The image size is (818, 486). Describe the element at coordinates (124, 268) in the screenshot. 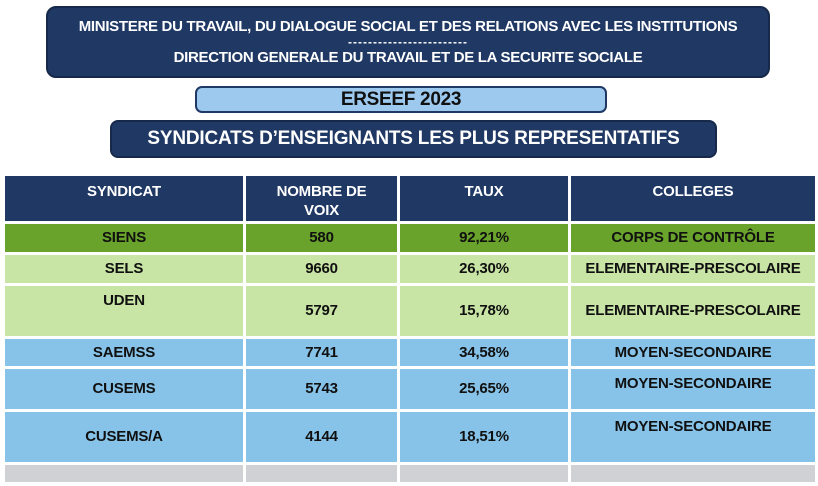

I see `cell-syndicat: SELS` at that location.